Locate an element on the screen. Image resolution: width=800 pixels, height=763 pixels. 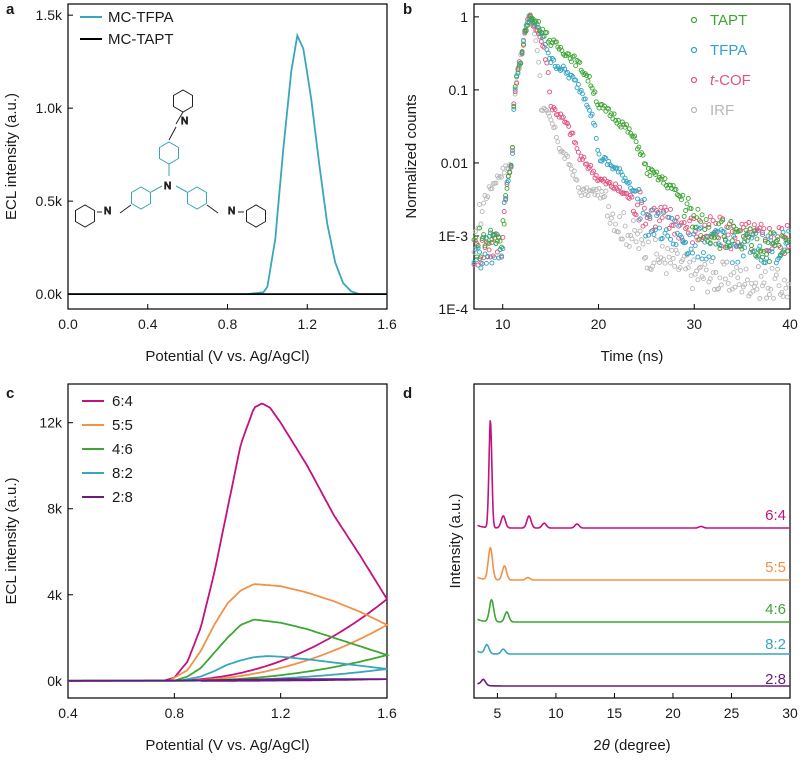
series-label: 8:2 is located at coordinates (775, 644).